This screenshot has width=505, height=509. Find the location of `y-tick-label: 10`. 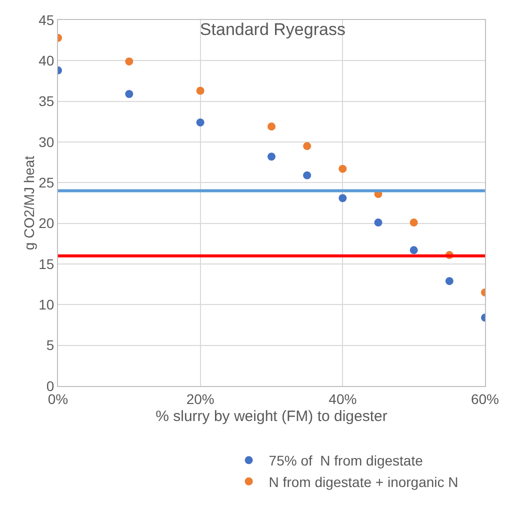

y-tick-label: 10 is located at coordinates (46, 304).